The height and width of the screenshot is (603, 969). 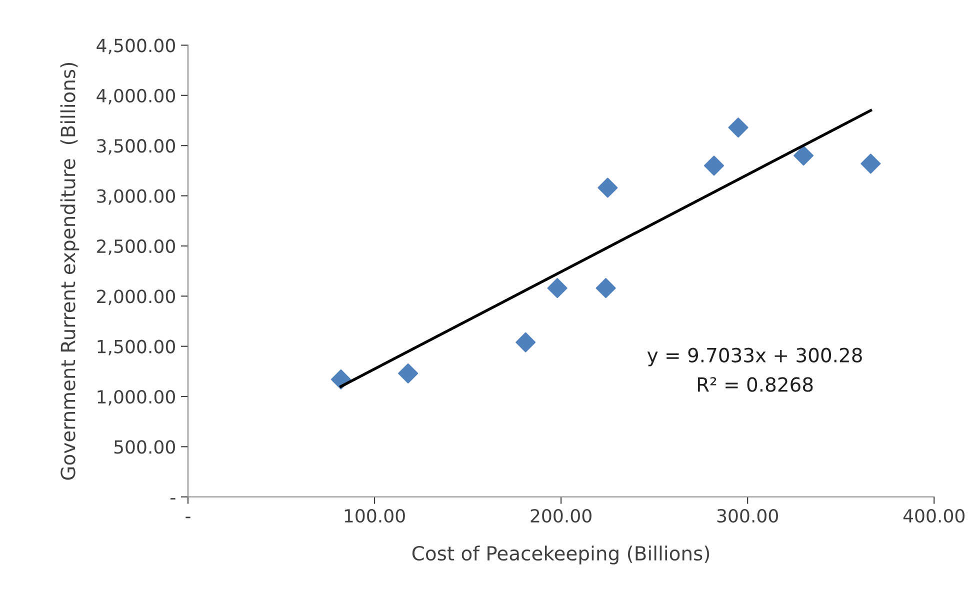 What do you see at coordinates (173, 499) in the screenshot?
I see `y-tick-label: -` at bounding box center [173, 499].